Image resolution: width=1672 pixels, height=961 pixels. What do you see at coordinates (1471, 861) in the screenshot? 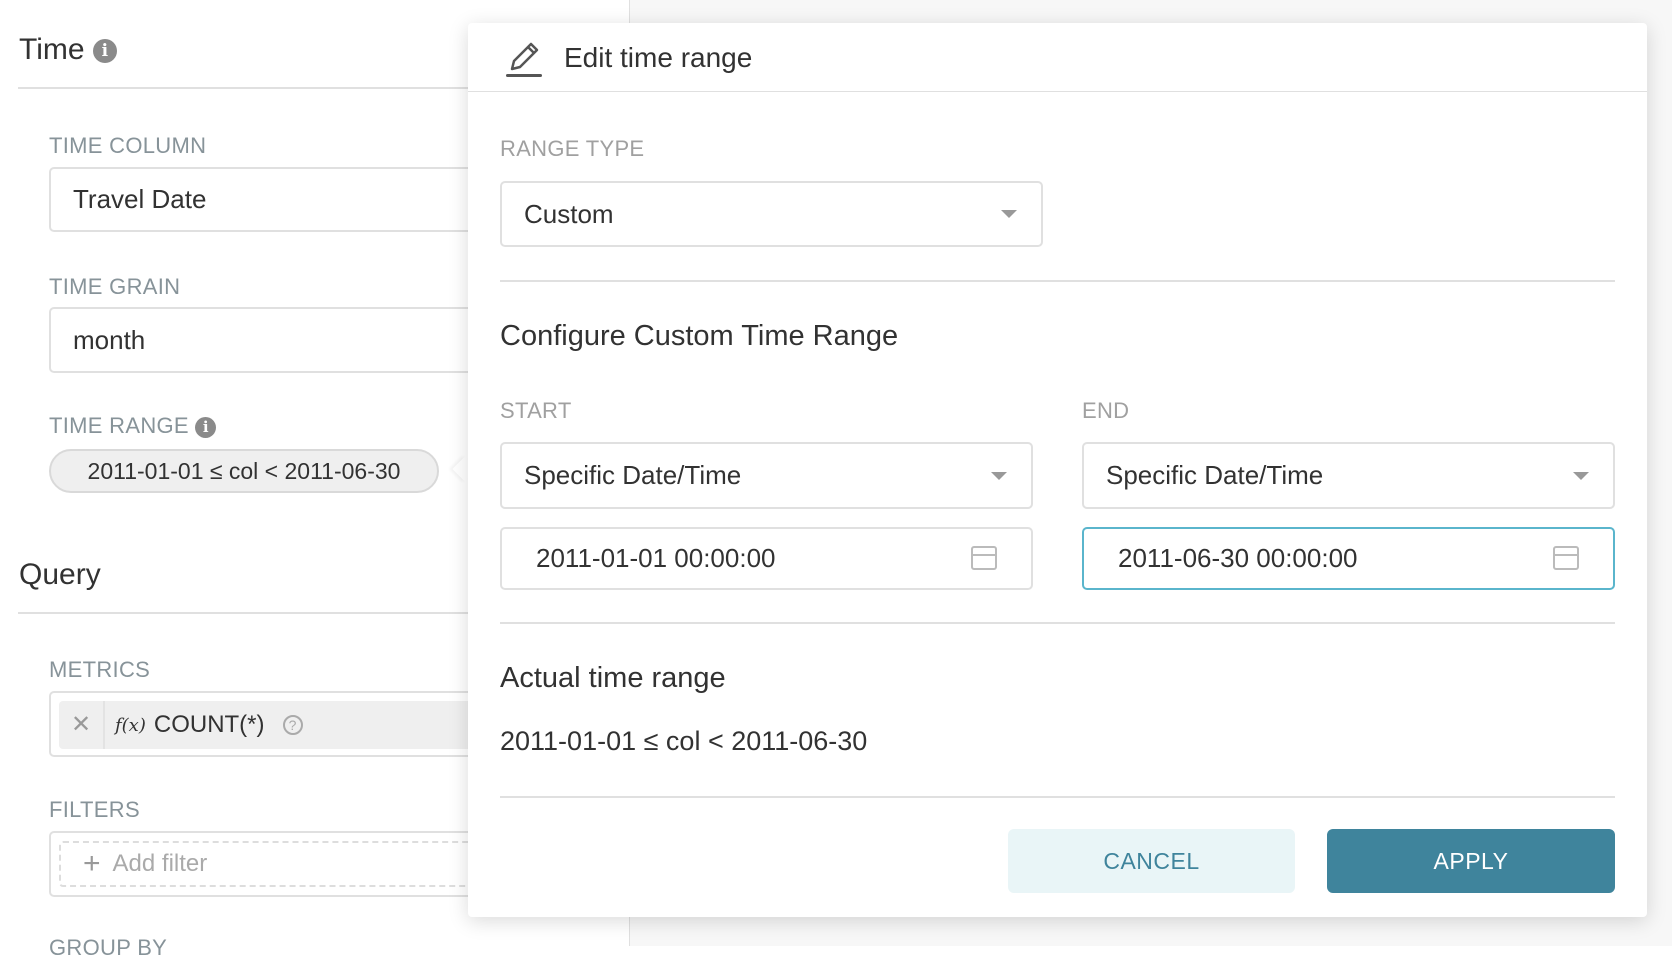
I see `apply-button: APPLY` at bounding box center [1471, 861].